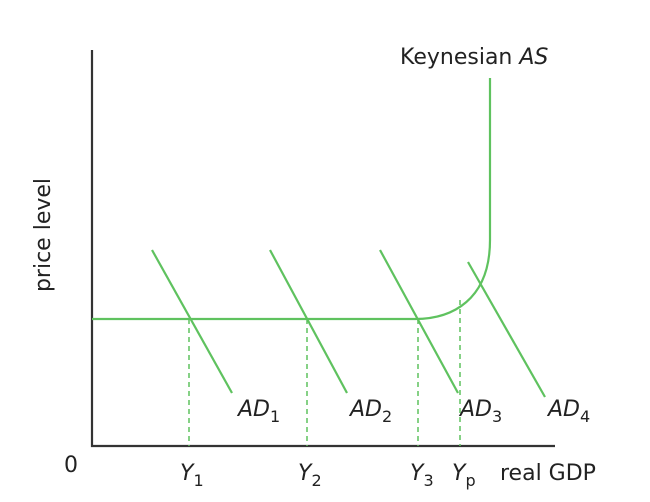 The image size is (650, 502). Describe the element at coordinates (497, 416) in the screenshot. I see `ad-label-sub: 3` at that location.